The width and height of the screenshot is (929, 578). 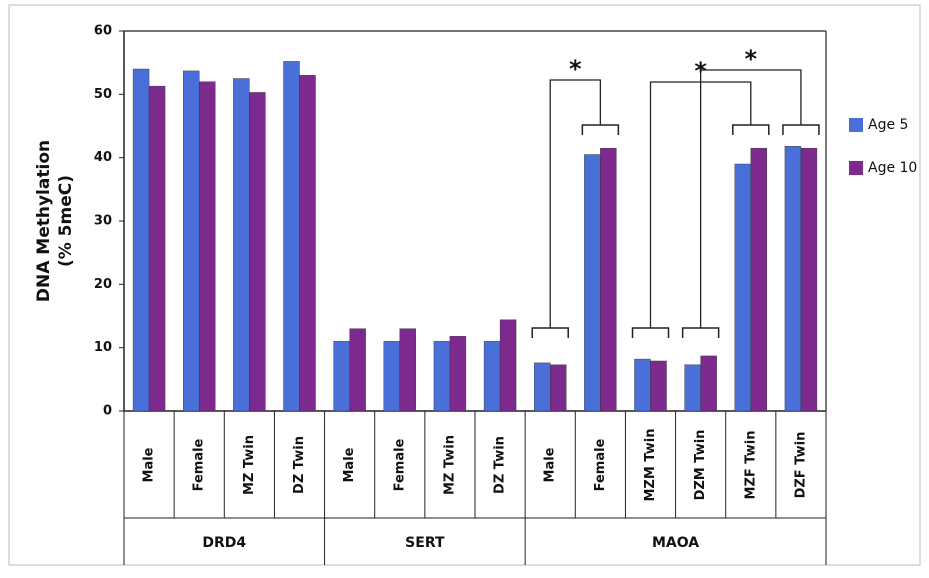 What do you see at coordinates (224, 543) in the screenshot?
I see `group-label: DRD4` at bounding box center [224, 543].